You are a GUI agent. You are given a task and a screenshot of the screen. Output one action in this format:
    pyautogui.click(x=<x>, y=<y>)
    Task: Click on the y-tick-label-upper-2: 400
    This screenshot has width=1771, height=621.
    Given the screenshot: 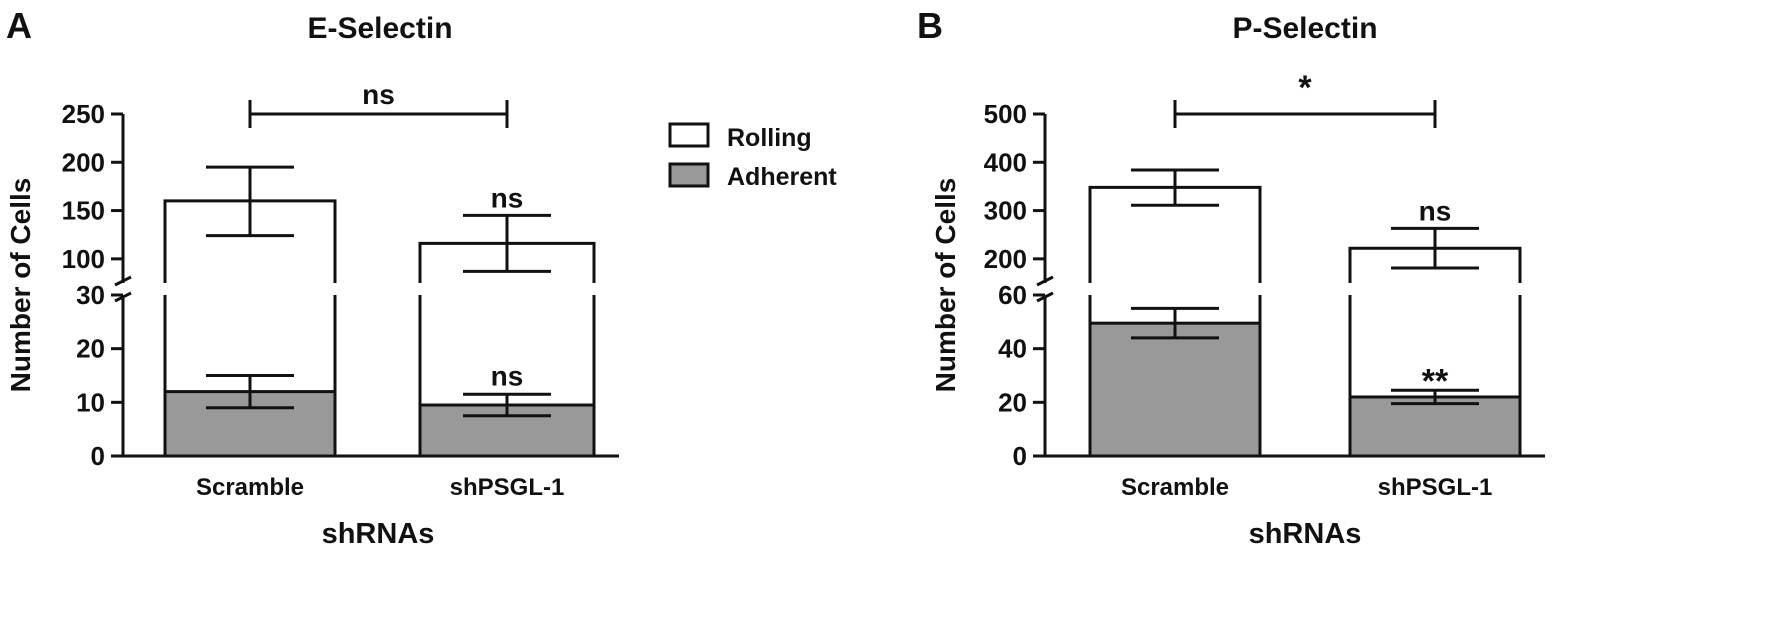 What is the action you would take?
    pyautogui.click(x=1005, y=162)
    